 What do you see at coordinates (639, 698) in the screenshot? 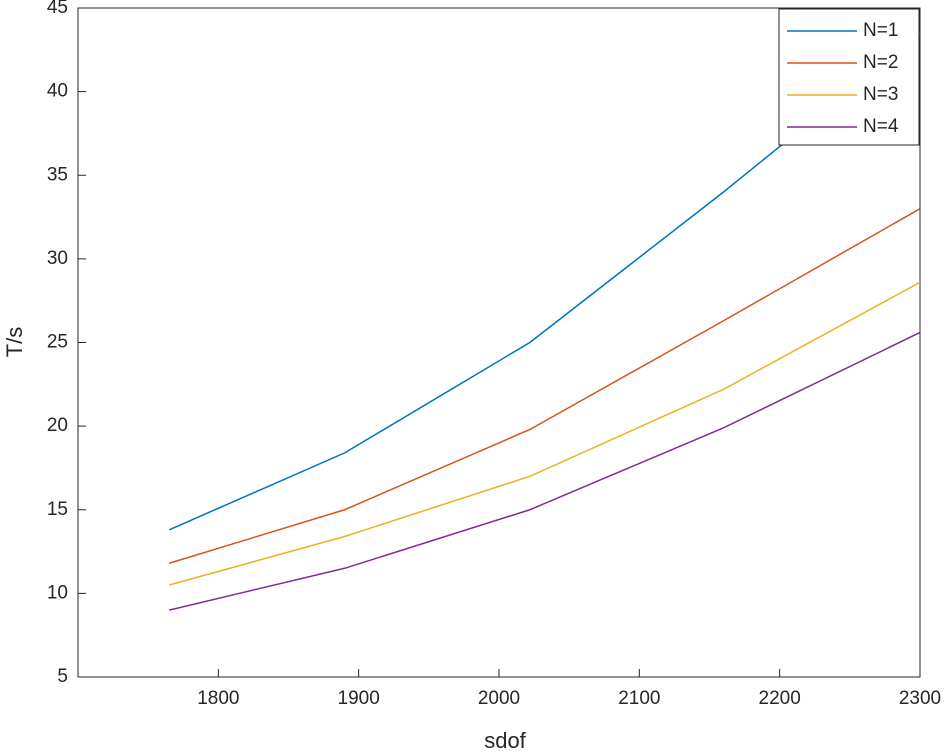
I see `x-tick-label: 2100` at bounding box center [639, 698].